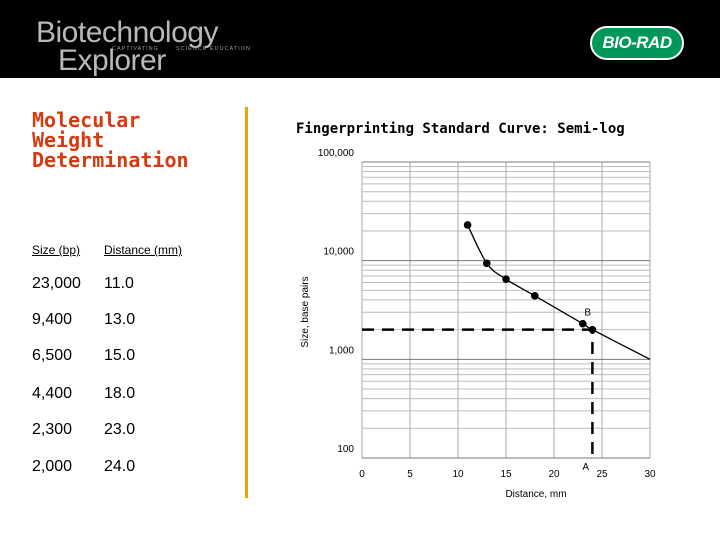 This screenshot has width=720, height=540. Describe the element at coordinates (132, 140) in the screenshot. I see `slide-title: Molecular Weight Determination` at that location.